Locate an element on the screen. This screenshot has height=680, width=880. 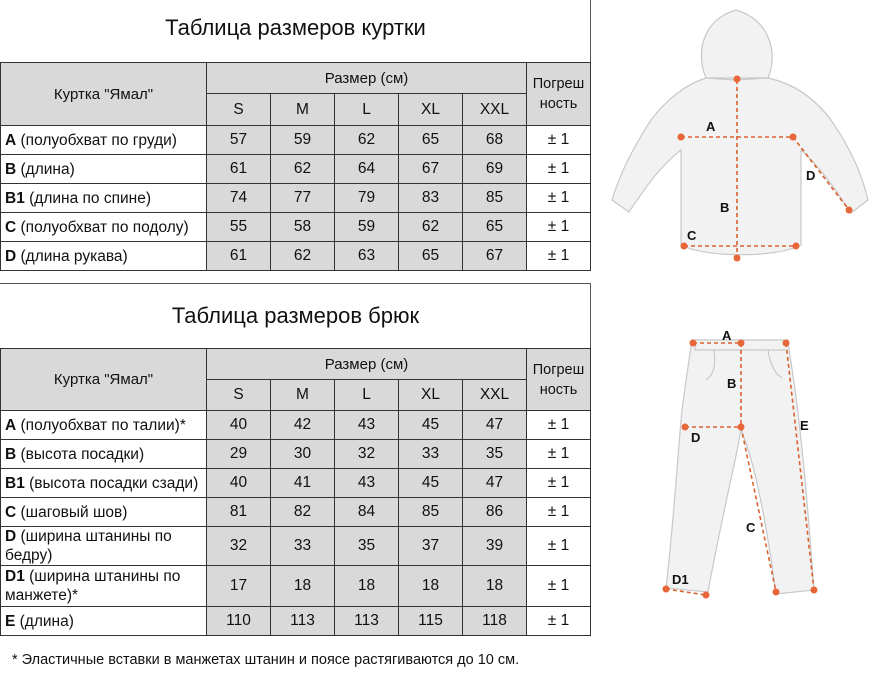
row-label: C (полуобхват по подолу) is located at coordinates (103, 227).